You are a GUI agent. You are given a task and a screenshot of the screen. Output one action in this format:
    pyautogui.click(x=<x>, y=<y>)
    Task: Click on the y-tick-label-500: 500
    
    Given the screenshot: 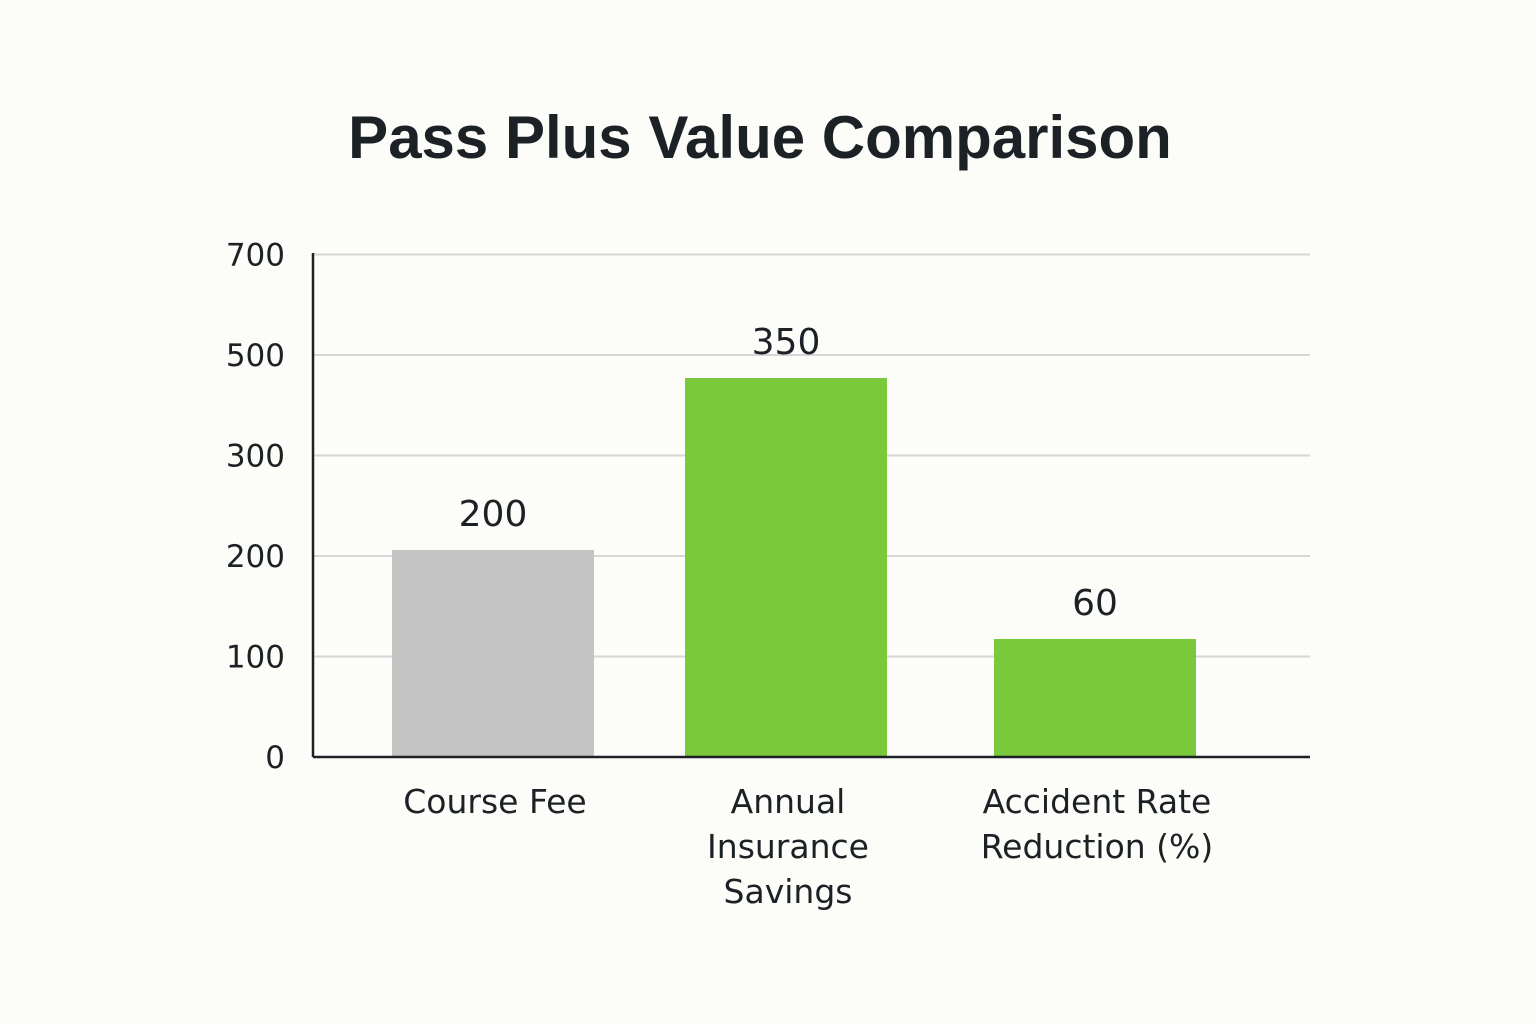 What is the action you would take?
    pyautogui.click(x=255, y=356)
    